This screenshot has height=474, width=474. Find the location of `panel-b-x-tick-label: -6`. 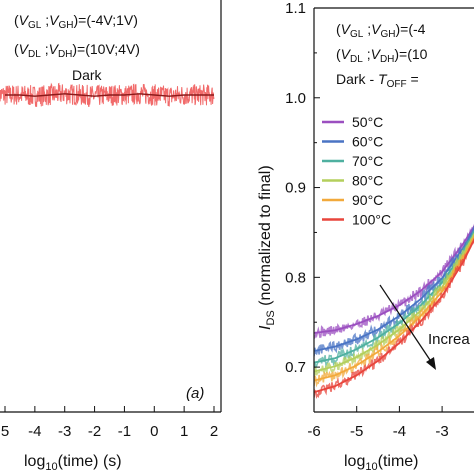

panel-b-x-tick-label: -6 is located at coordinates (313, 431).